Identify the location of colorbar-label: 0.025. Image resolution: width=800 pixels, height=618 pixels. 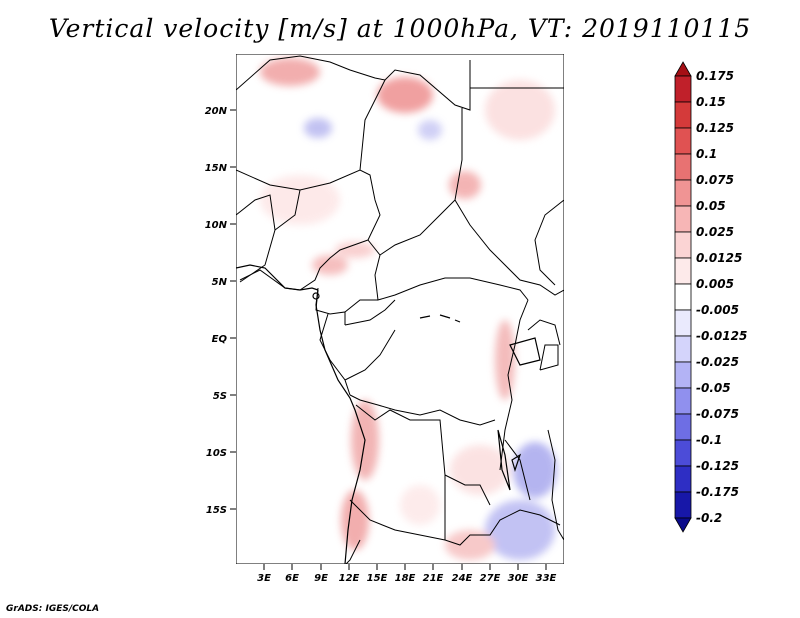
(715, 232).